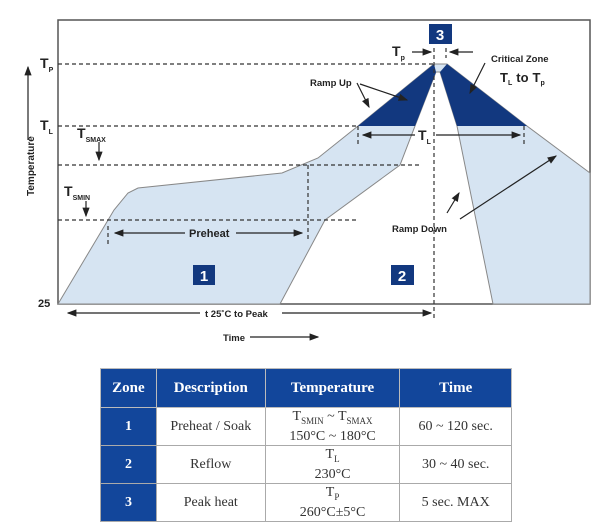 This screenshot has width=602, height=525. Describe the element at coordinates (209, 234) in the screenshot. I see `preheat-label: Preheat` at that location.